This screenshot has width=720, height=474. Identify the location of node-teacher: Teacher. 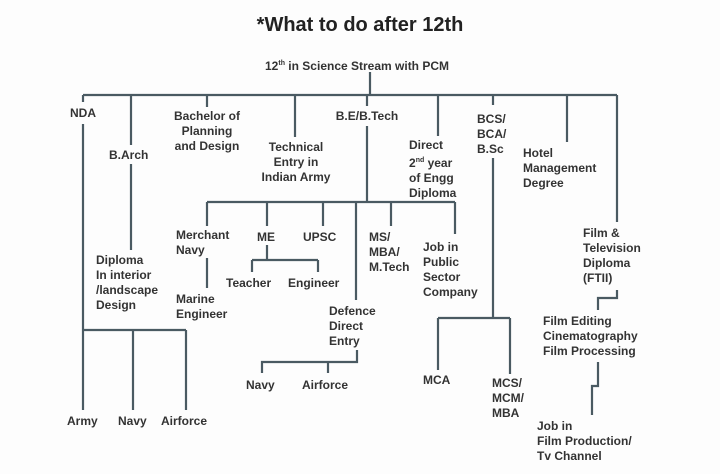
(249, 283).